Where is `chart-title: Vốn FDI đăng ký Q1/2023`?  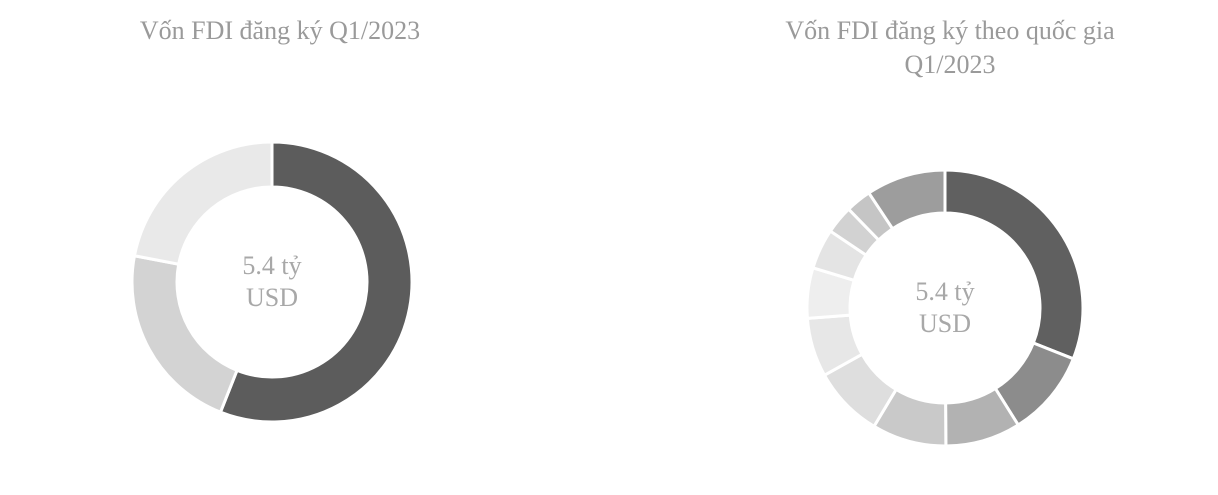 chart-title: Vốn FDI đăng ký Q1/2023 is located at coordinates (280, 30).